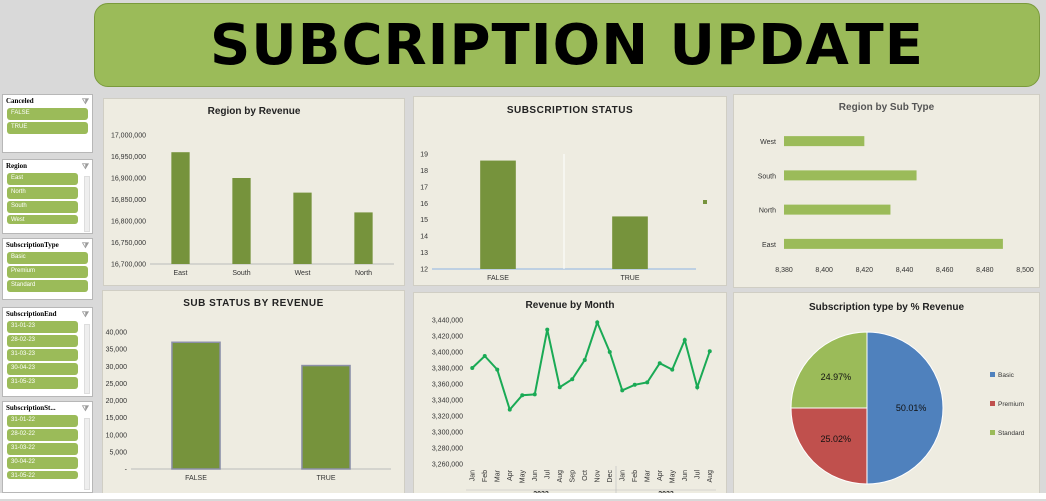 The width and height of the screenshot is (1046, 501). Describe the element at coordinates (47, 286) in the screenshot. I see `slicer-item: Standard` at that location.